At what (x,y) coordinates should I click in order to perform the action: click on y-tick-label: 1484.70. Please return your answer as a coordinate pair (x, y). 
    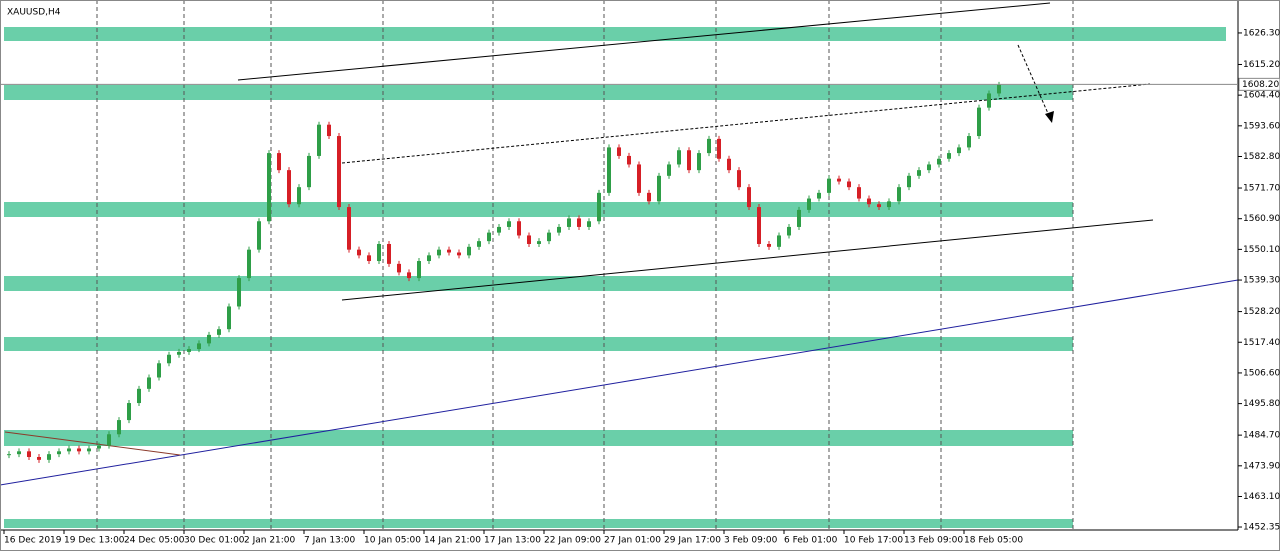
    Looking at the image, I should click on (1261, 436).